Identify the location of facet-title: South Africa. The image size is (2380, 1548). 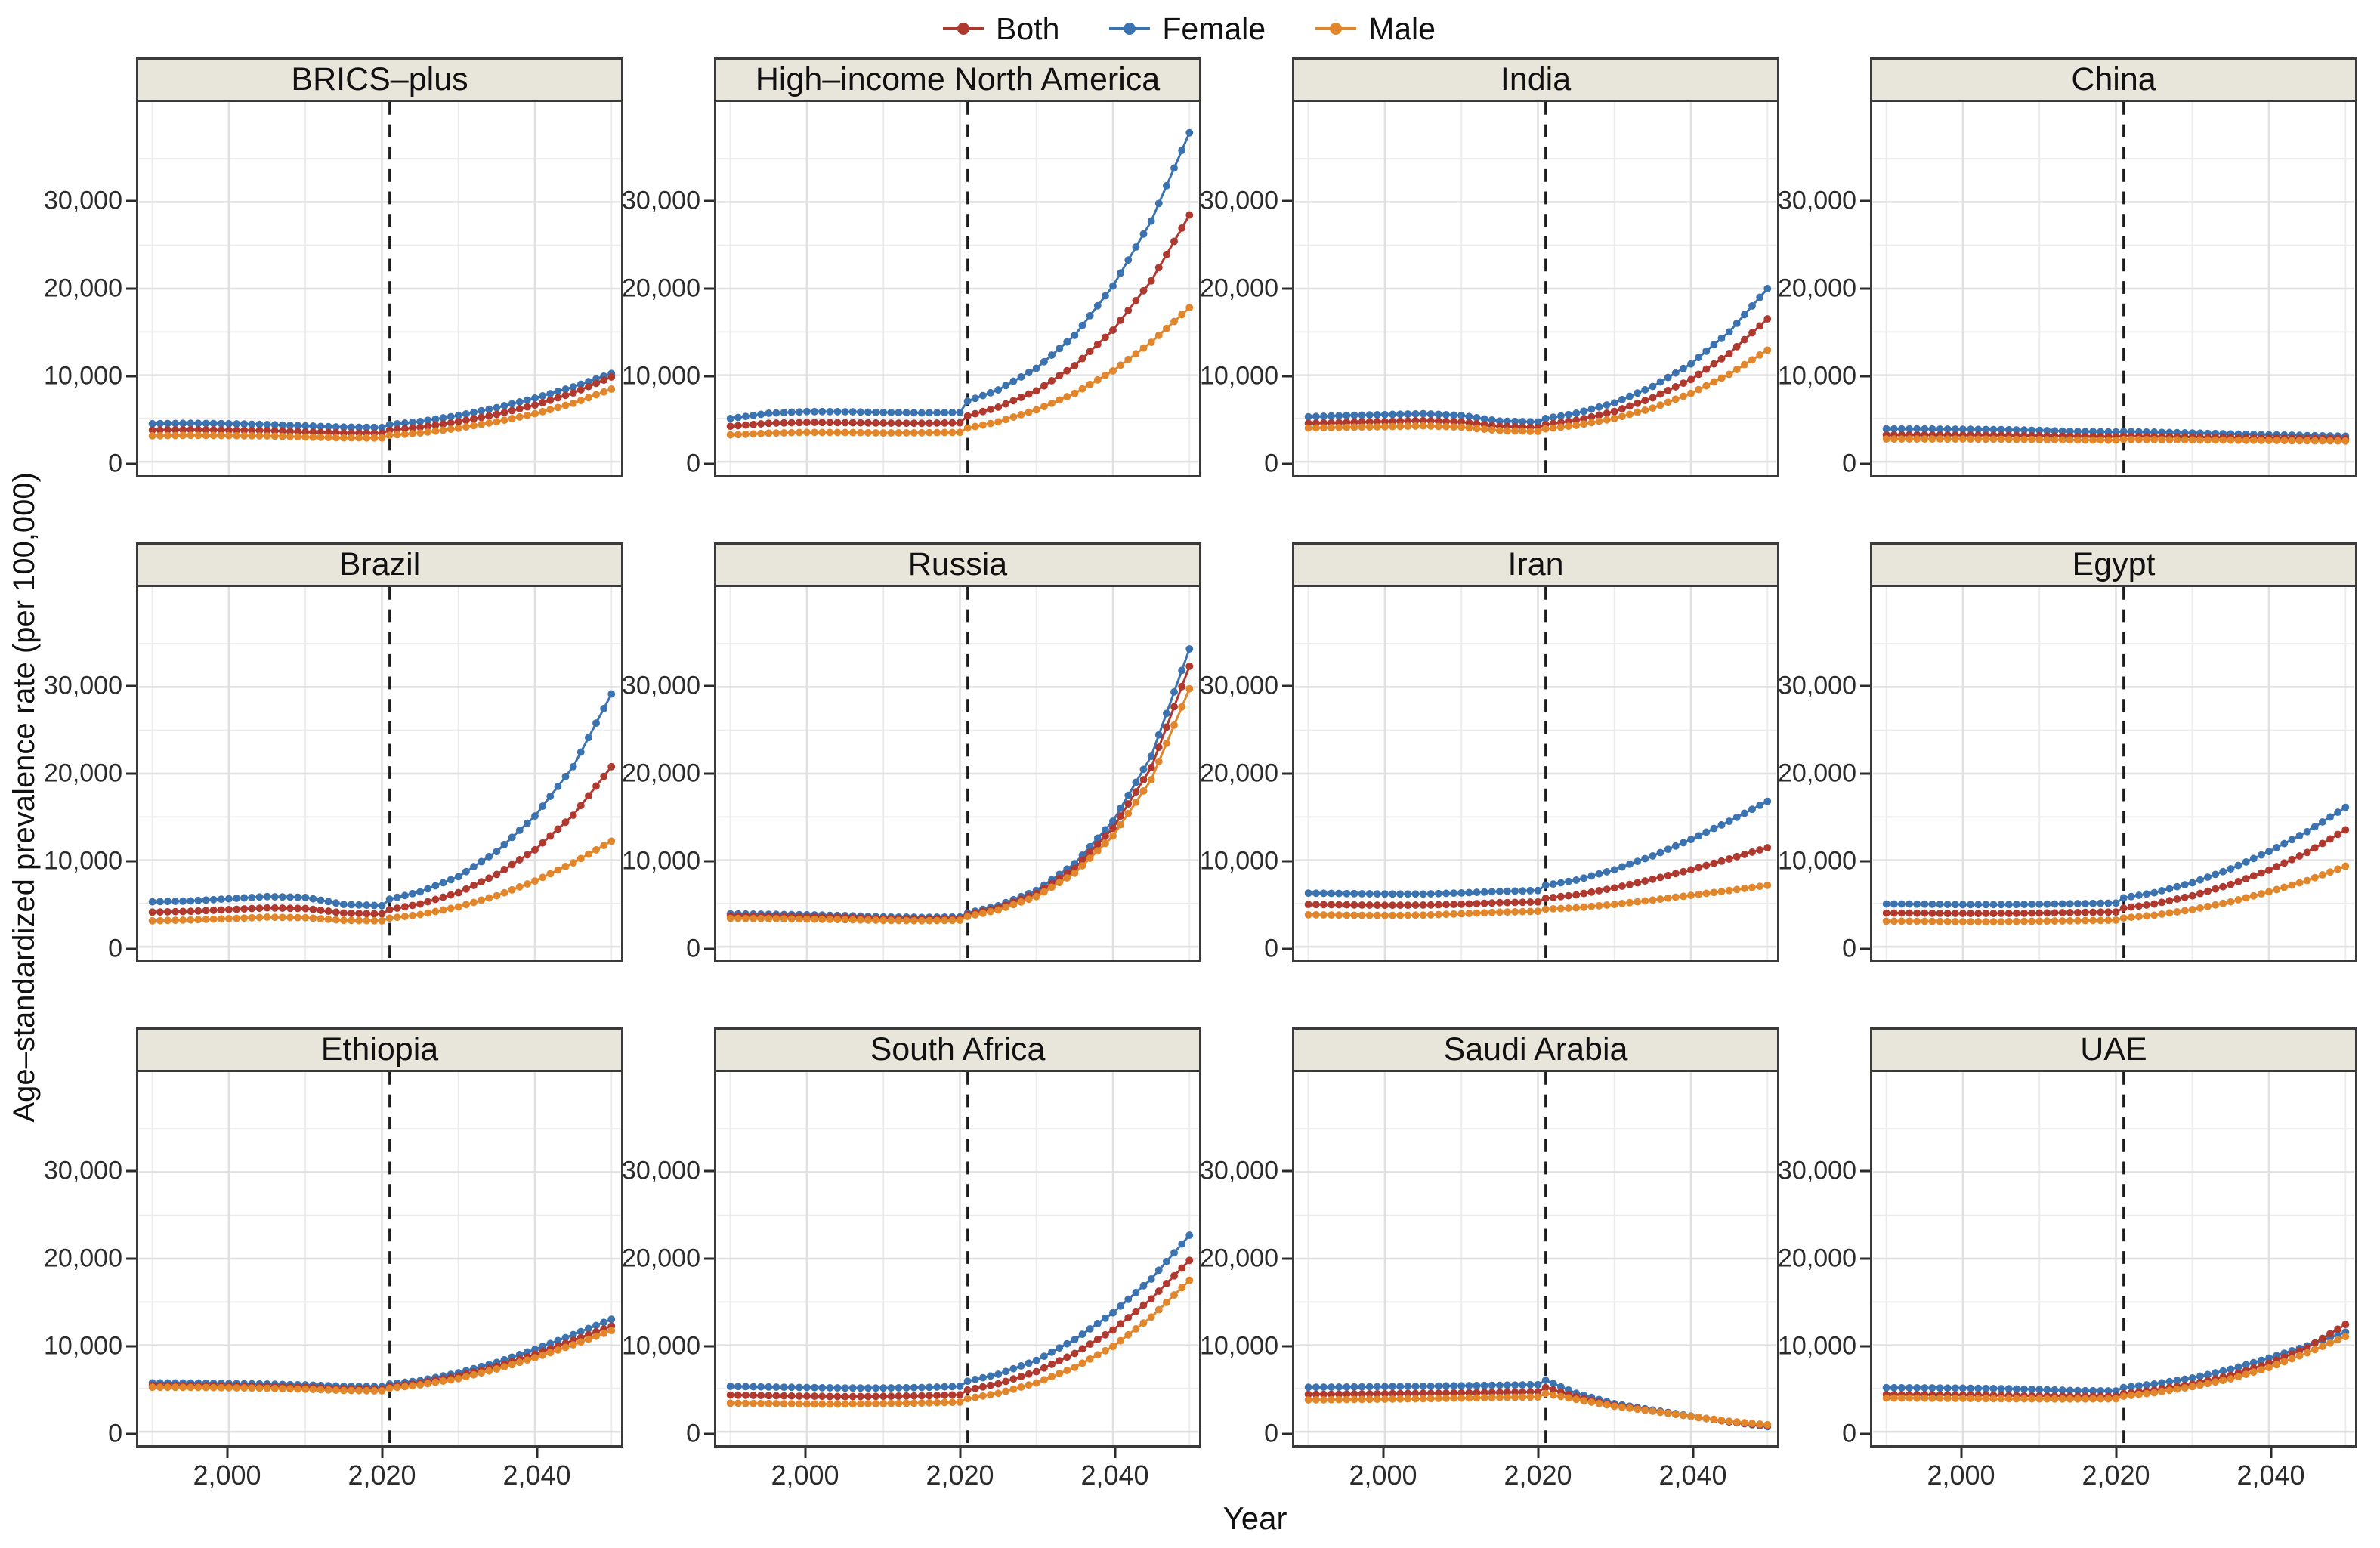
(957, 1048).